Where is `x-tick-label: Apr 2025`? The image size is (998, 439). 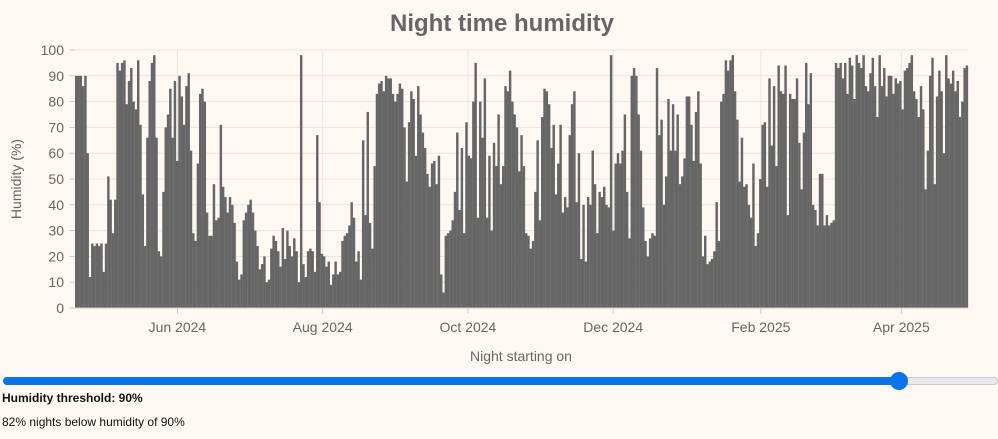 x-tick-label: Apr 2025 is located at coordinates (901, 327).